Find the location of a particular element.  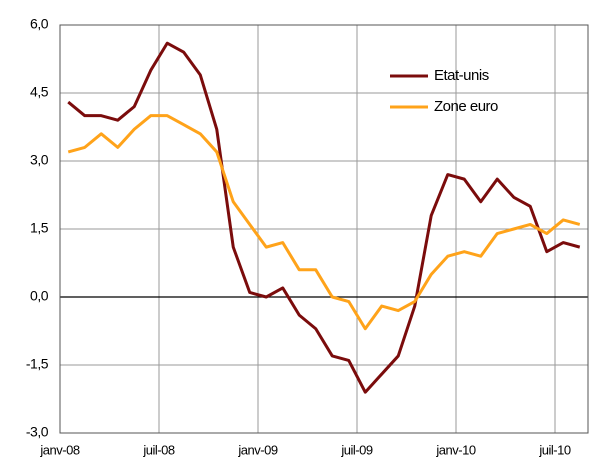

x-tick-label: juil-09 is located at coordinates (356, 449).